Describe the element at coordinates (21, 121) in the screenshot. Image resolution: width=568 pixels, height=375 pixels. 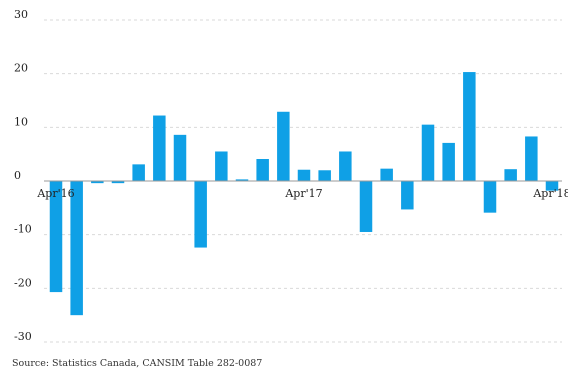
I see `y-tick-label: 10` at that location.